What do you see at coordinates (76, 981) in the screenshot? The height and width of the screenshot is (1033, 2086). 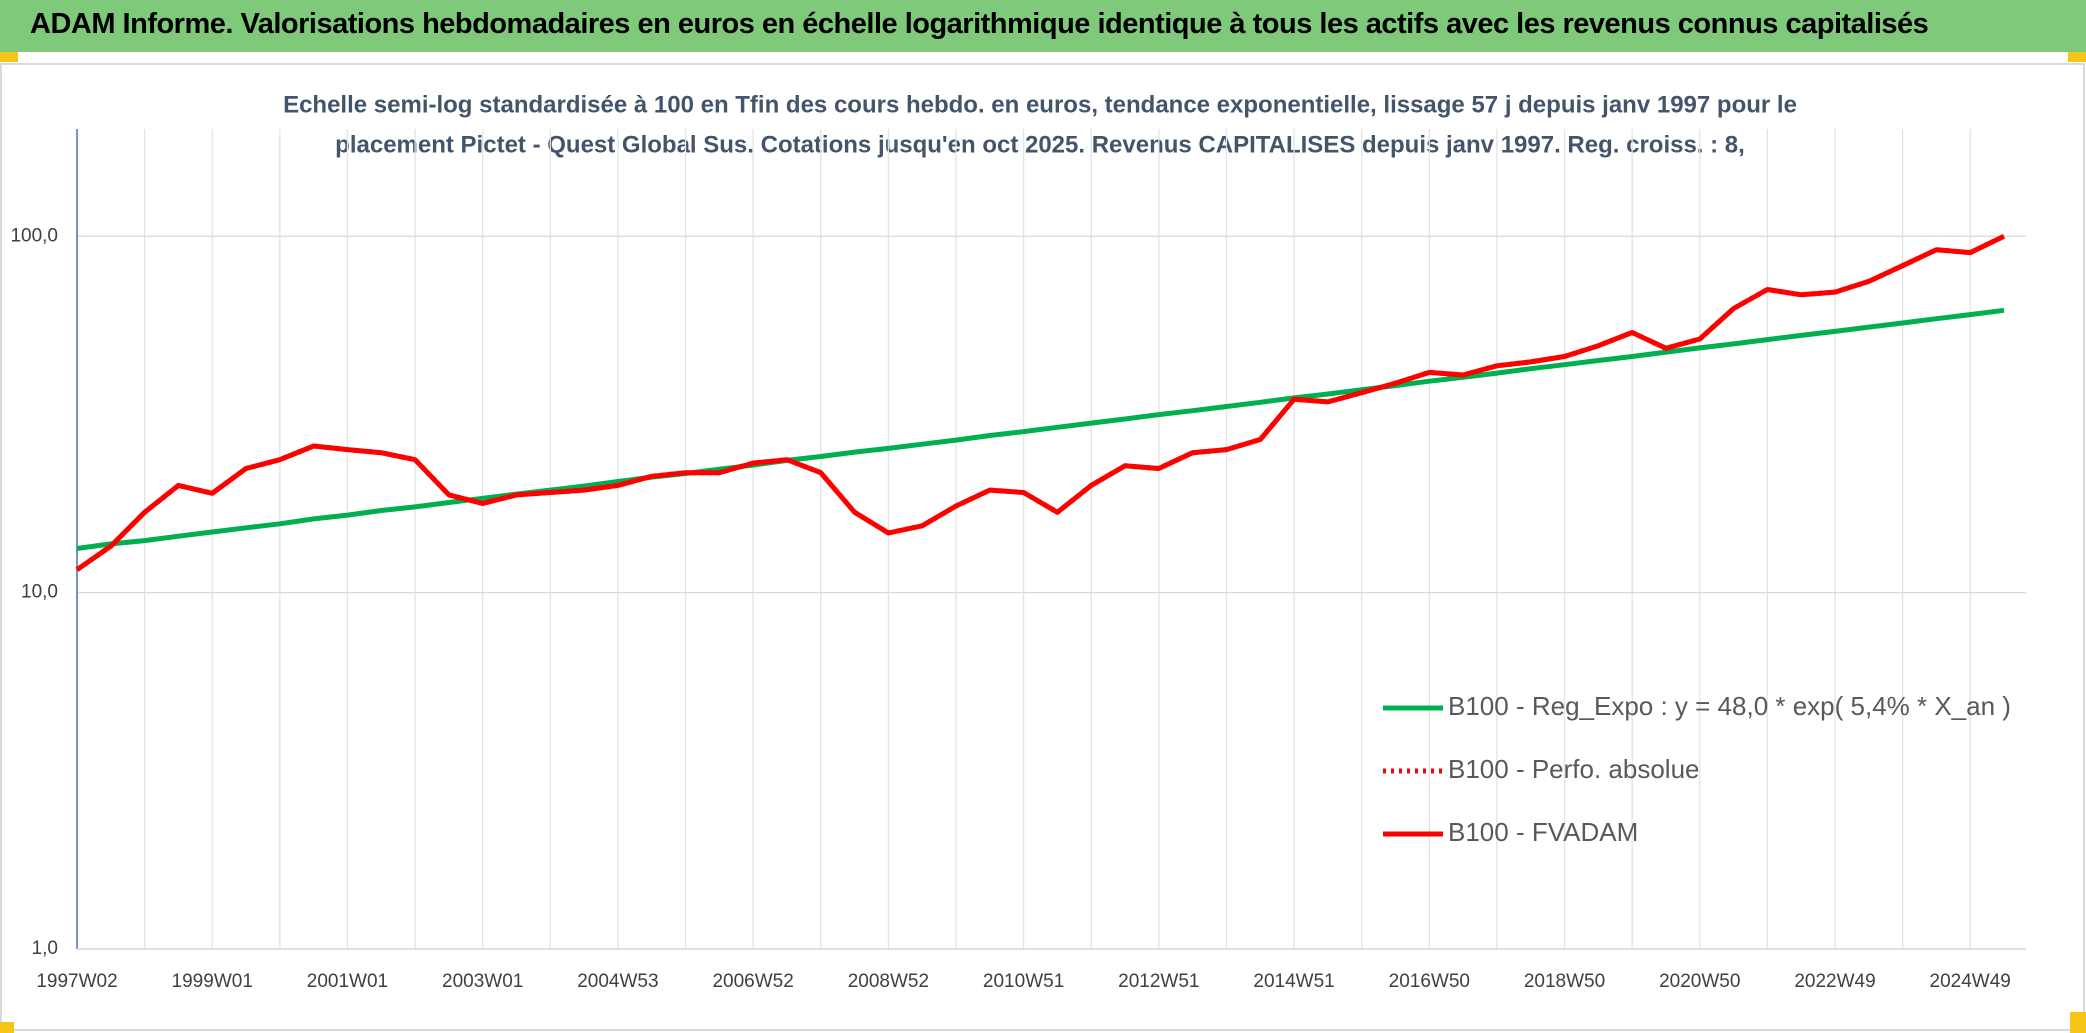 I see `x-tick-label: 1997W02` at bounding box center [76, 981].